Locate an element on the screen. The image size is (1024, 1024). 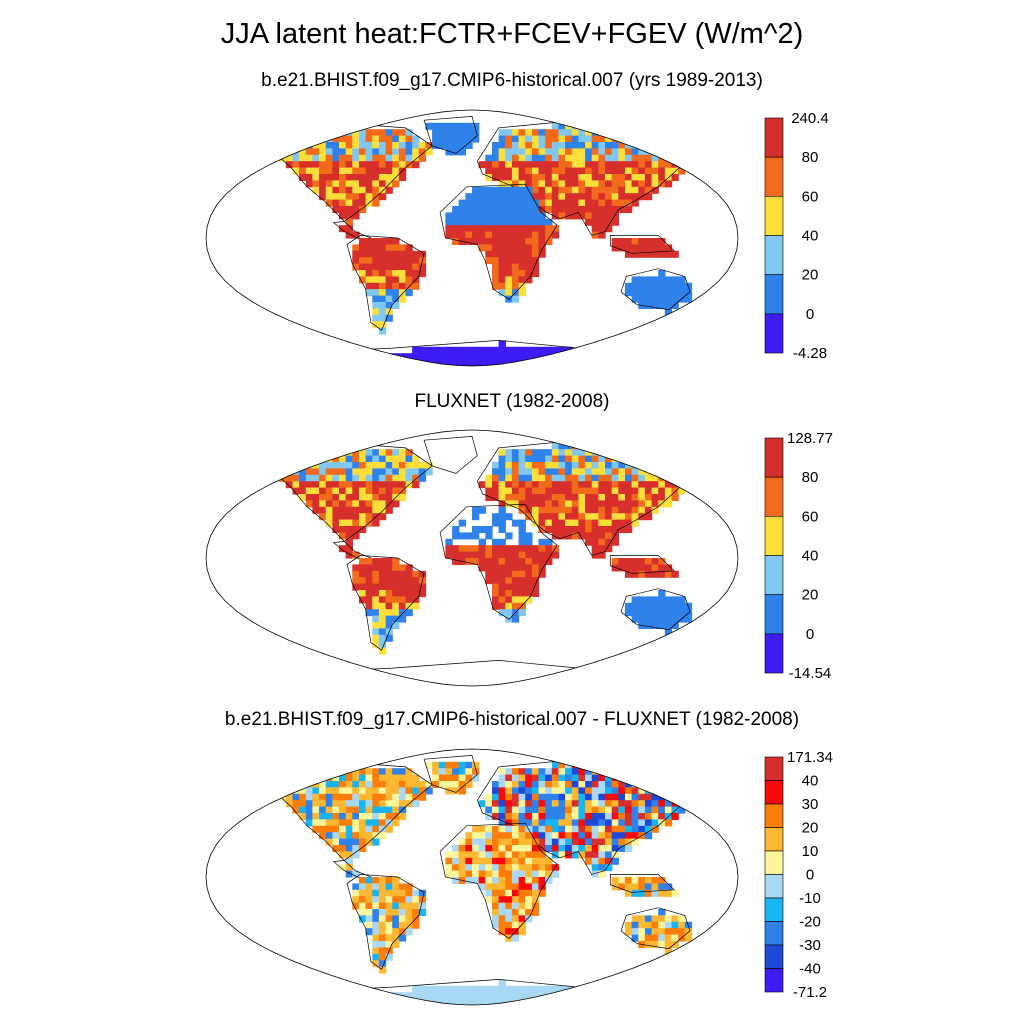
colorbar-tick-label: 240.4 is located at coordinates (810, 118).